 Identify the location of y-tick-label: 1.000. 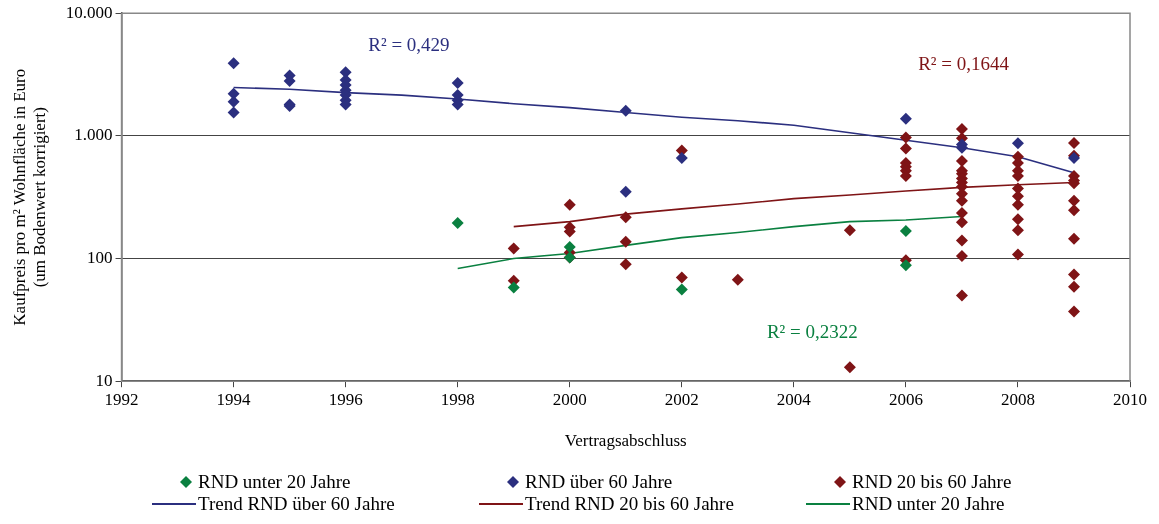
(93, 135).